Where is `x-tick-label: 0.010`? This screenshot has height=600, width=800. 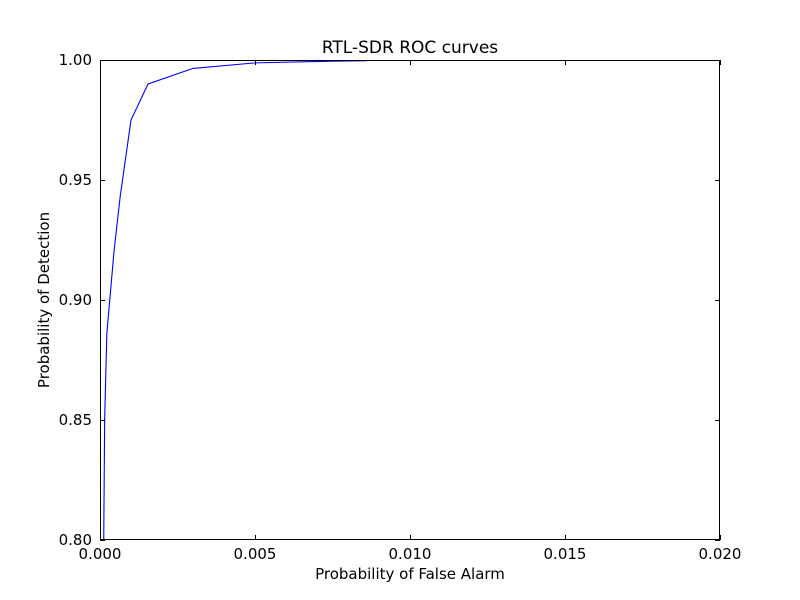 x-tick-label: 0.010 is located at coordinates (410, 554).